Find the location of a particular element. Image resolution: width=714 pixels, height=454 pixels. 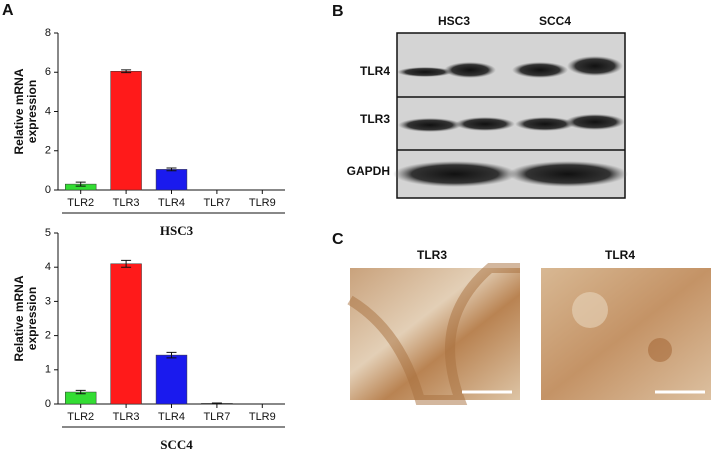

column-label: SCC4 is located at coordinates (555, 21).